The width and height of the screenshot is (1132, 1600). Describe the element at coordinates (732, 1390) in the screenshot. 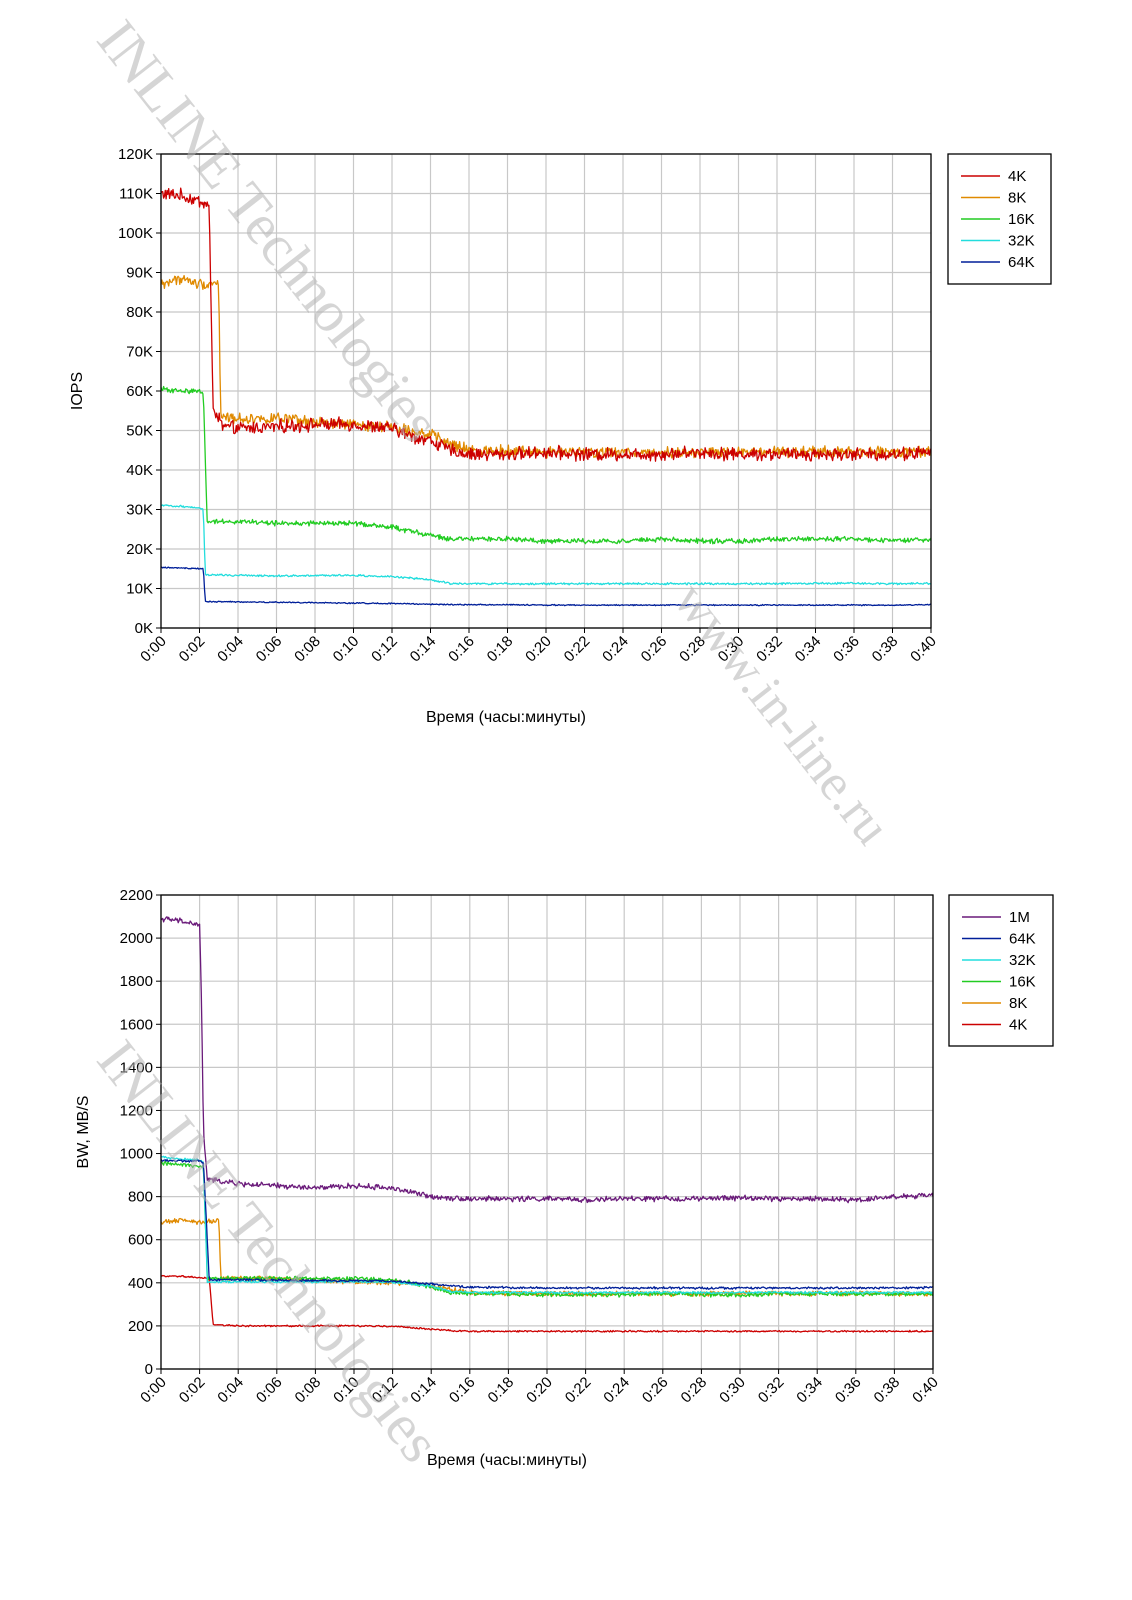

I see `x-tick-label: 0:30` at that location.